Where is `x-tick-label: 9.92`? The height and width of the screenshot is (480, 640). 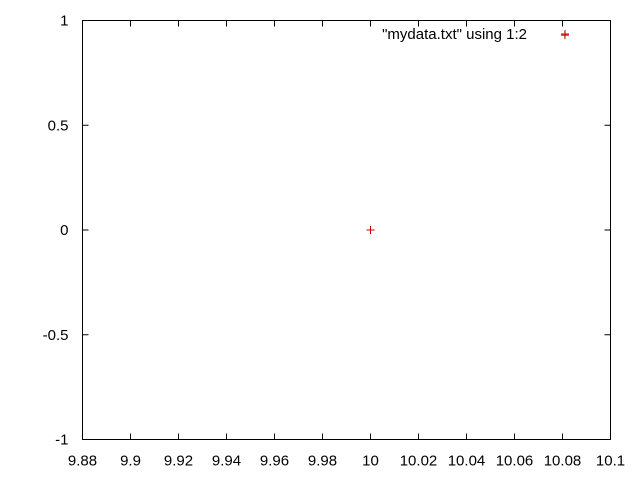 x-tick-label: 9.92 is located at coordinates (178, 461).